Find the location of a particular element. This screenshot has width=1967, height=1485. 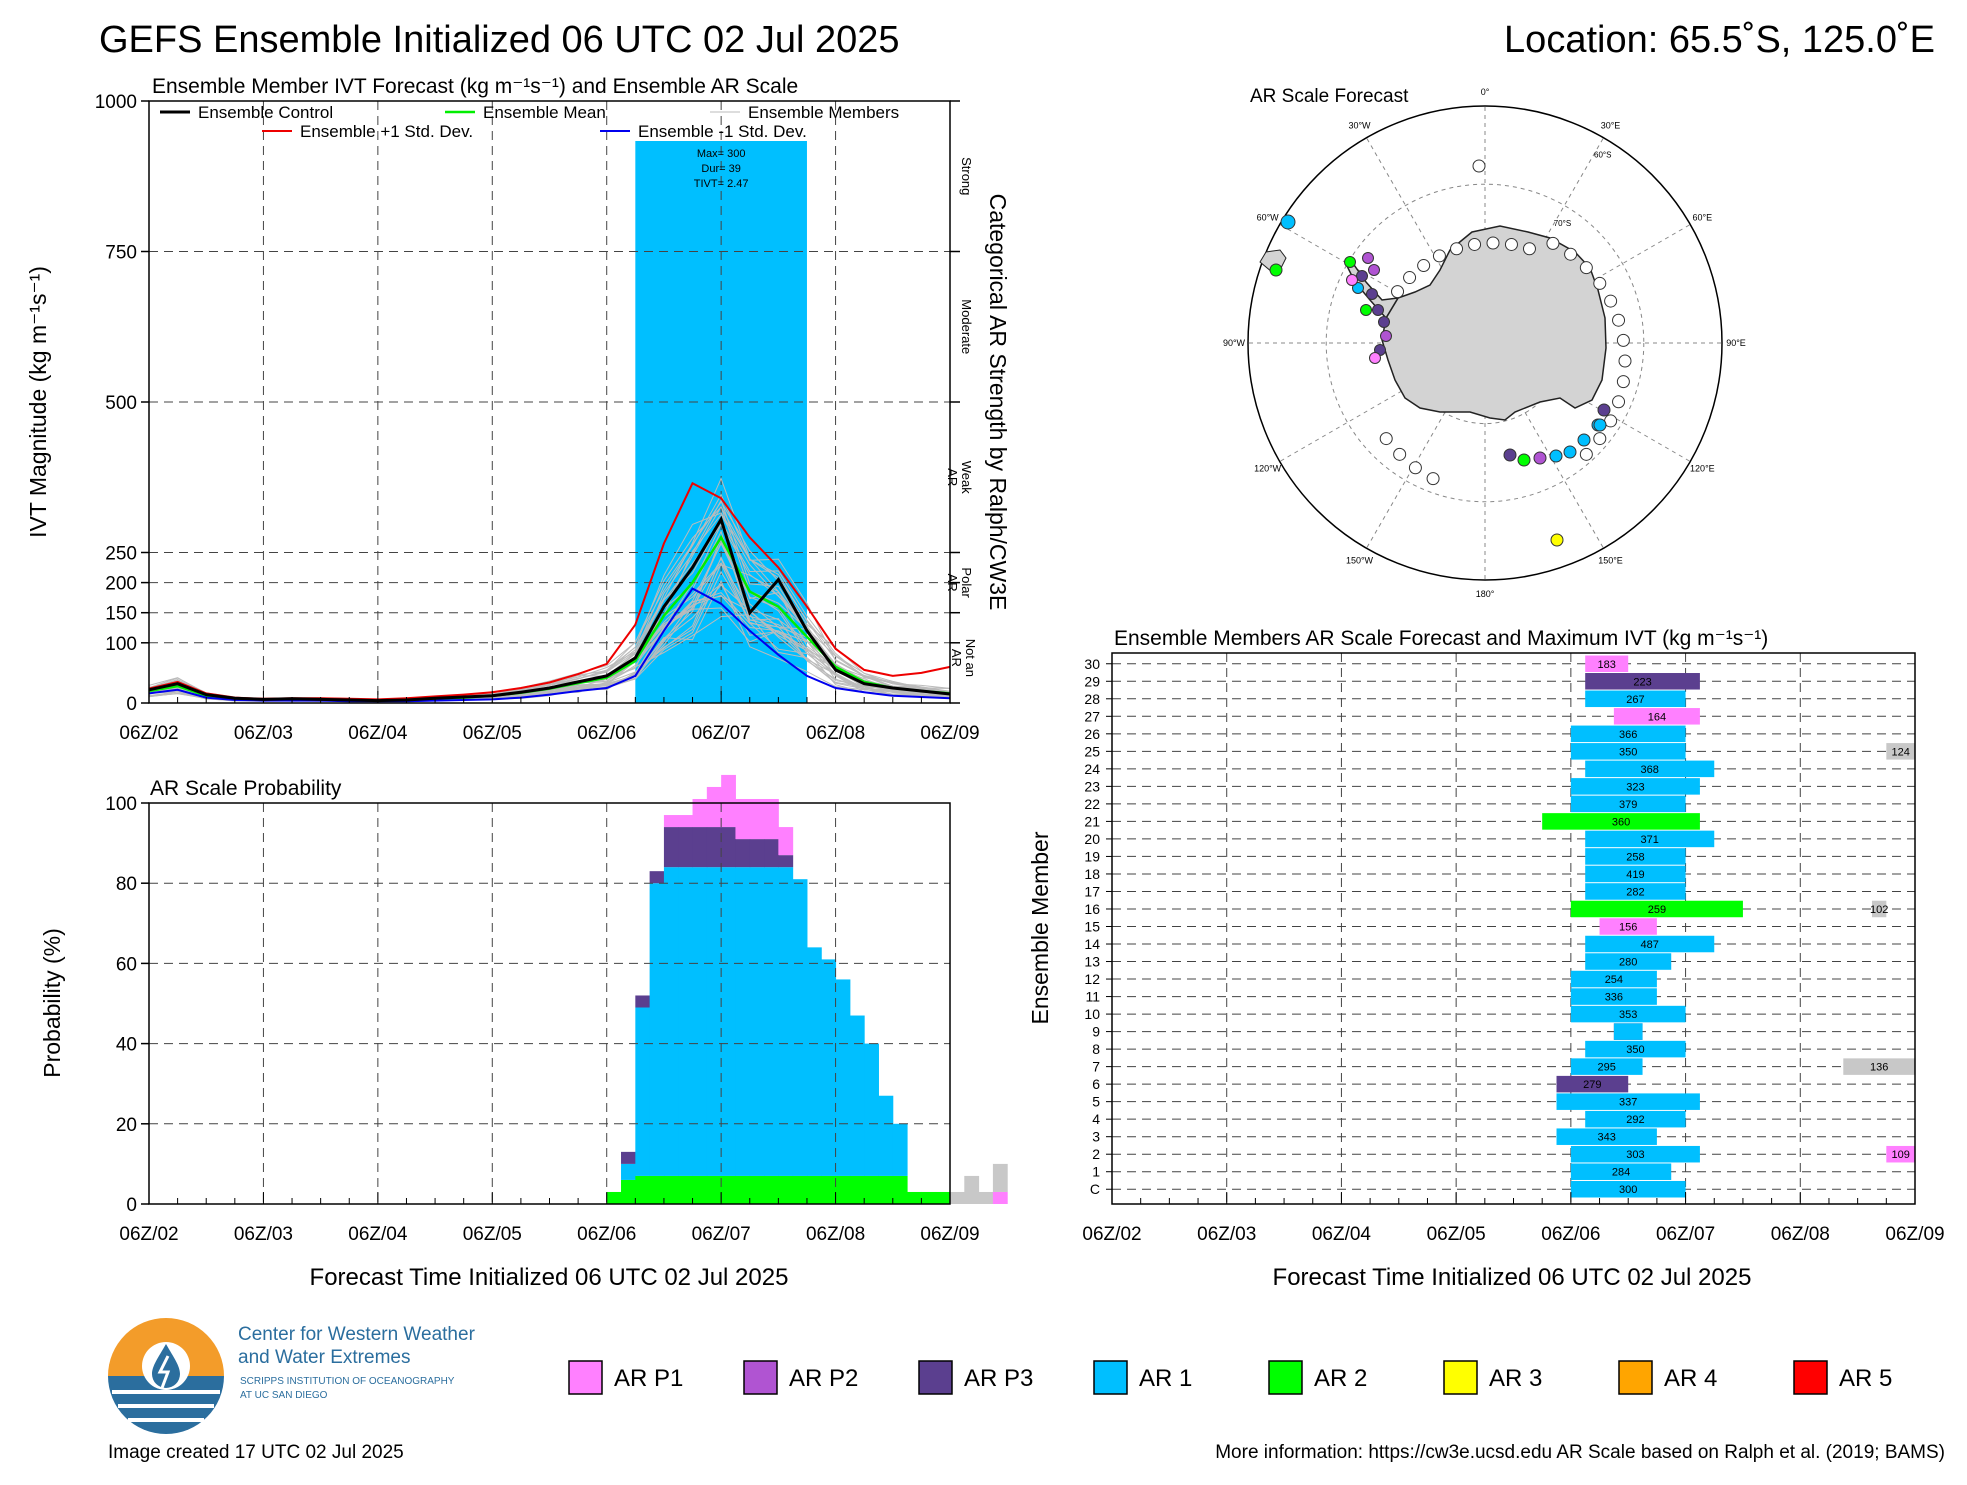

prob-x-tick-label: 06Z/04 is located at coordinates (378, 1234).